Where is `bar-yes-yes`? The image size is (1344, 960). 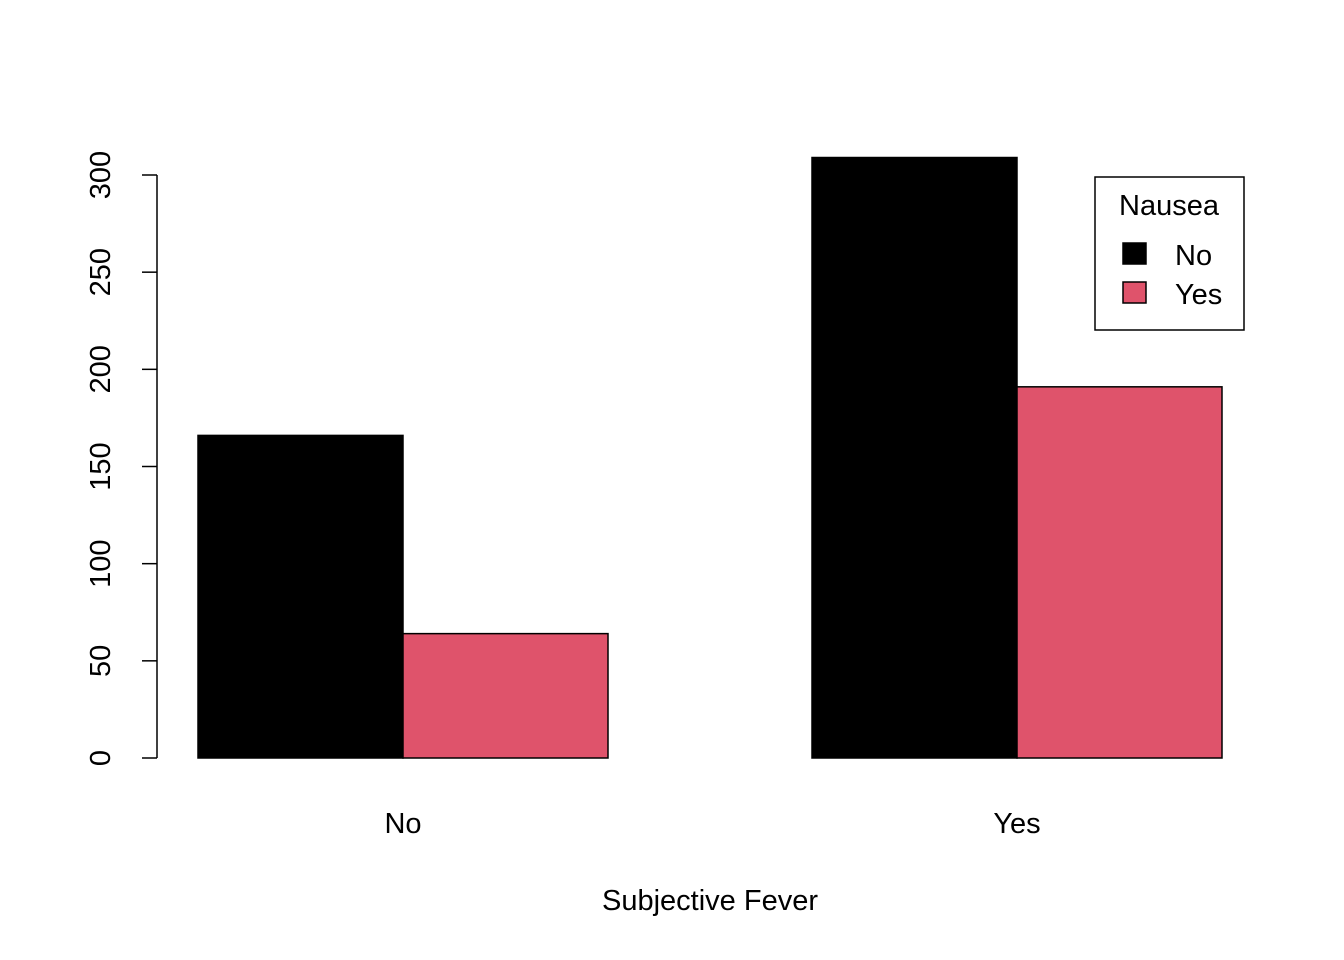
bar-yes-yes is located at coordinates (1119, 572).